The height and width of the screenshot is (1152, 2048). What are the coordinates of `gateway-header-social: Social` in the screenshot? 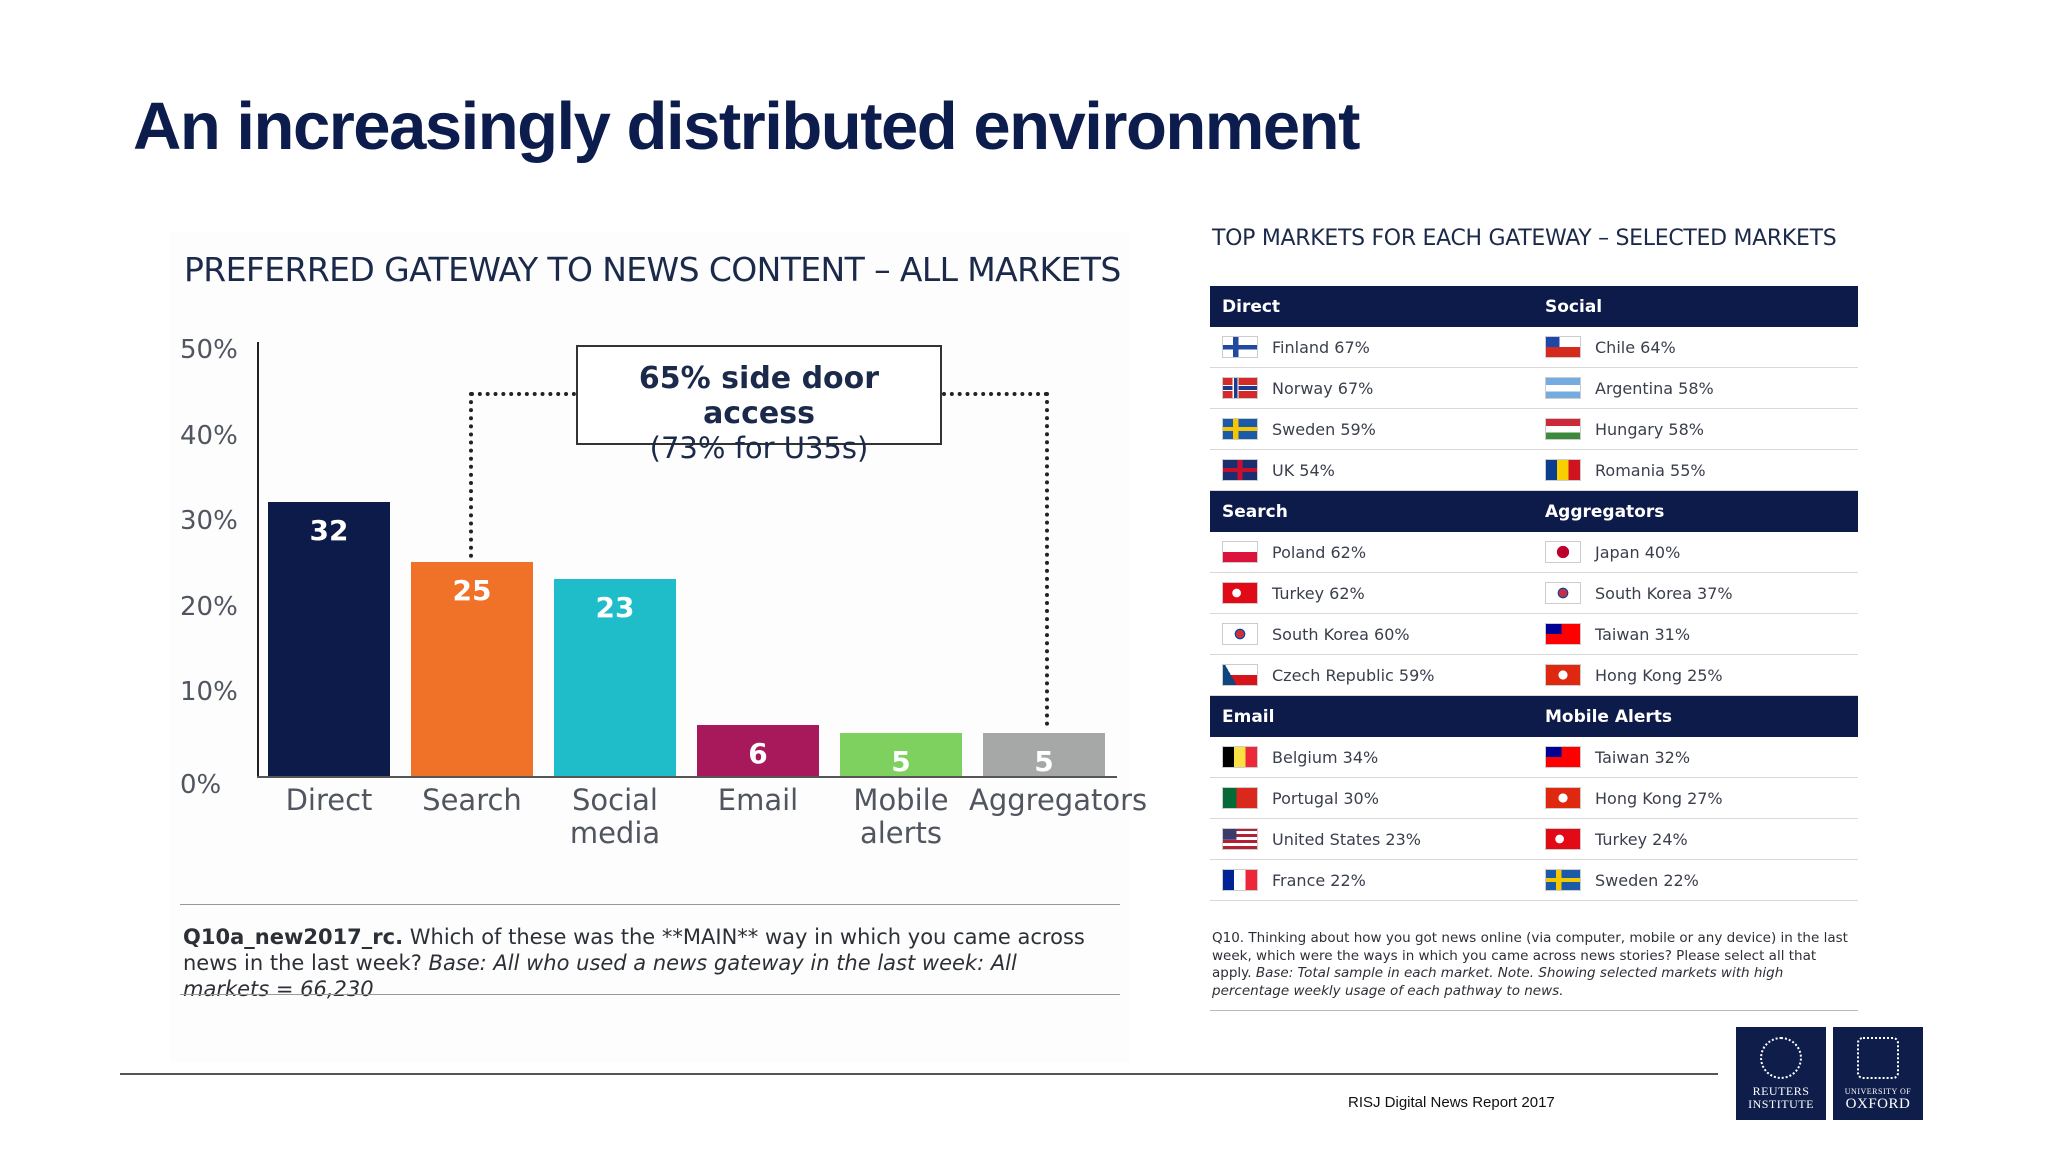 It's located at (1574, 306).